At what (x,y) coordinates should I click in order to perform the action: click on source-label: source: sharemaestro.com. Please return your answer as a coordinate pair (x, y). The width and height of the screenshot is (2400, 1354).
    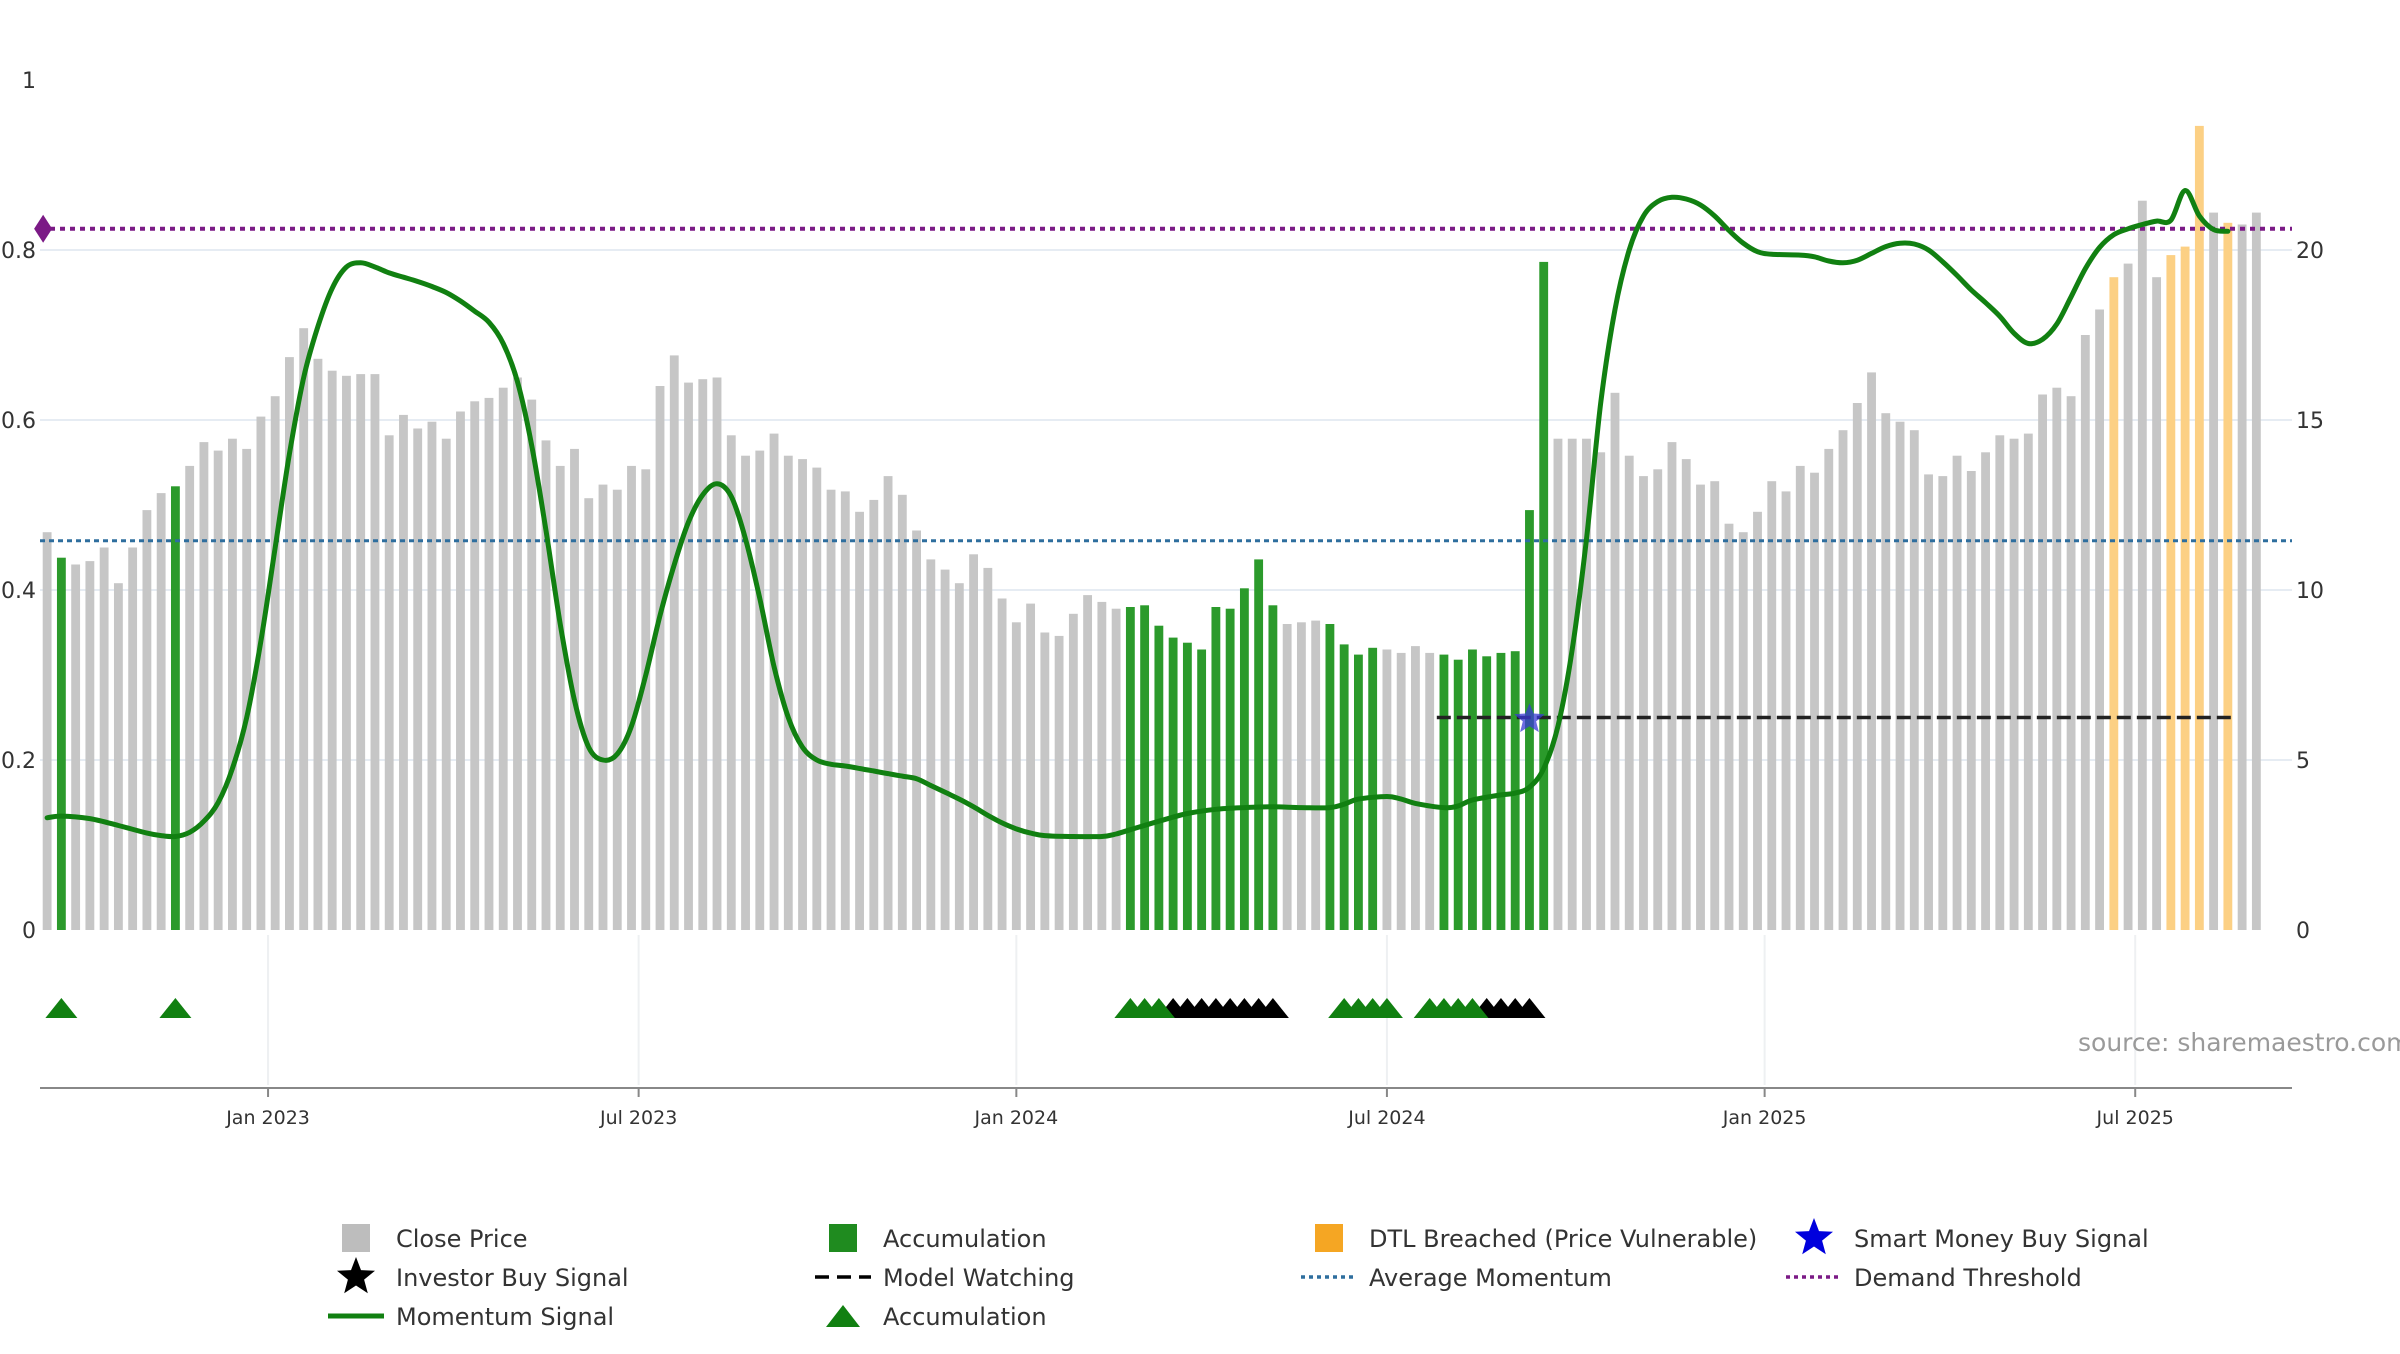
    Looking at the image, I should click on (2239, 1042).